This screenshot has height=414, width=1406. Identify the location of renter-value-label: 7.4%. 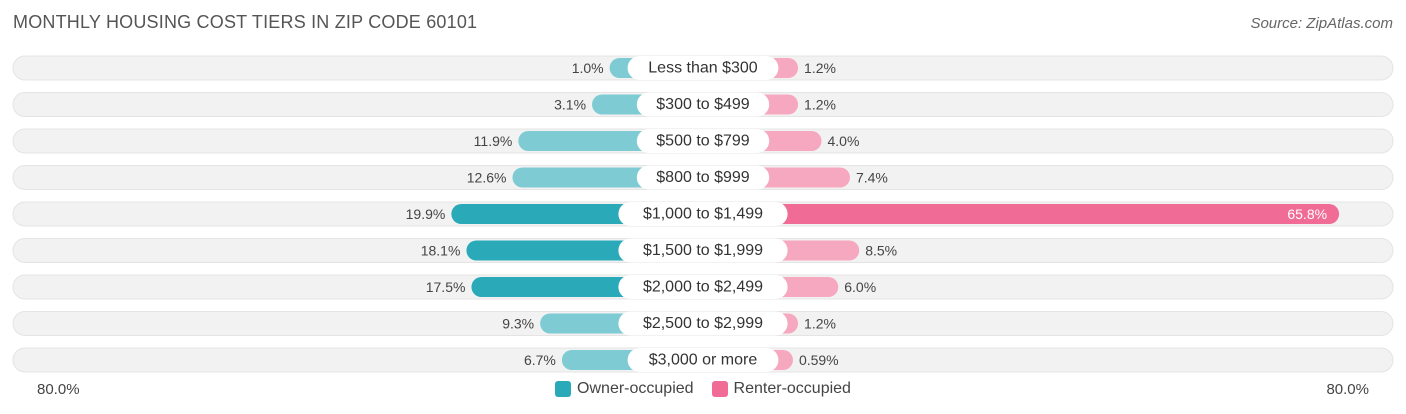
(872, 178).